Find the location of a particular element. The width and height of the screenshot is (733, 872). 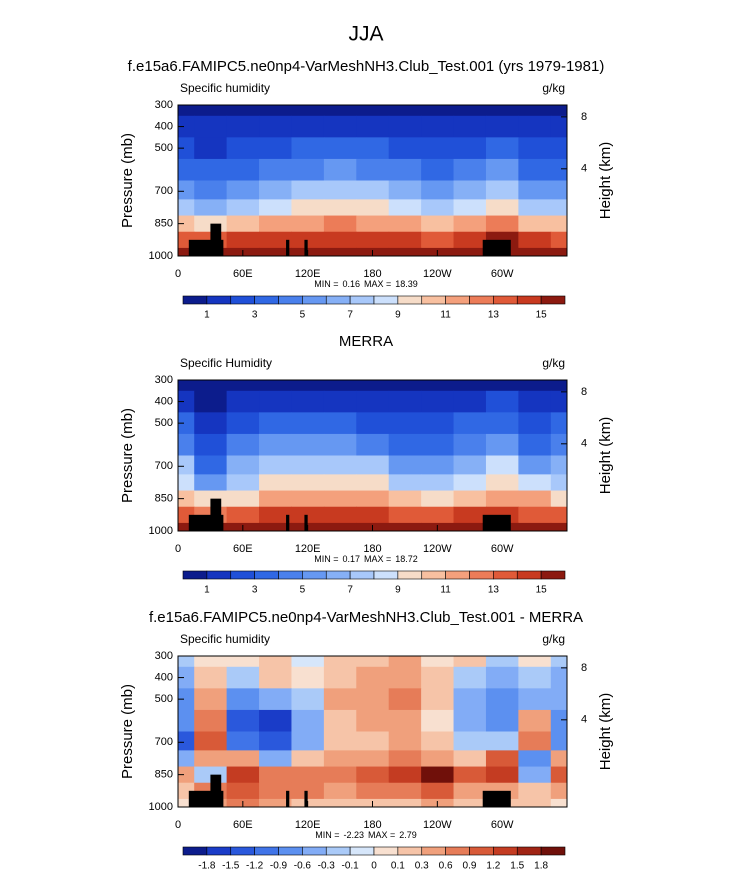

colorbar-label: 13 is located at coordinates (494, 590).